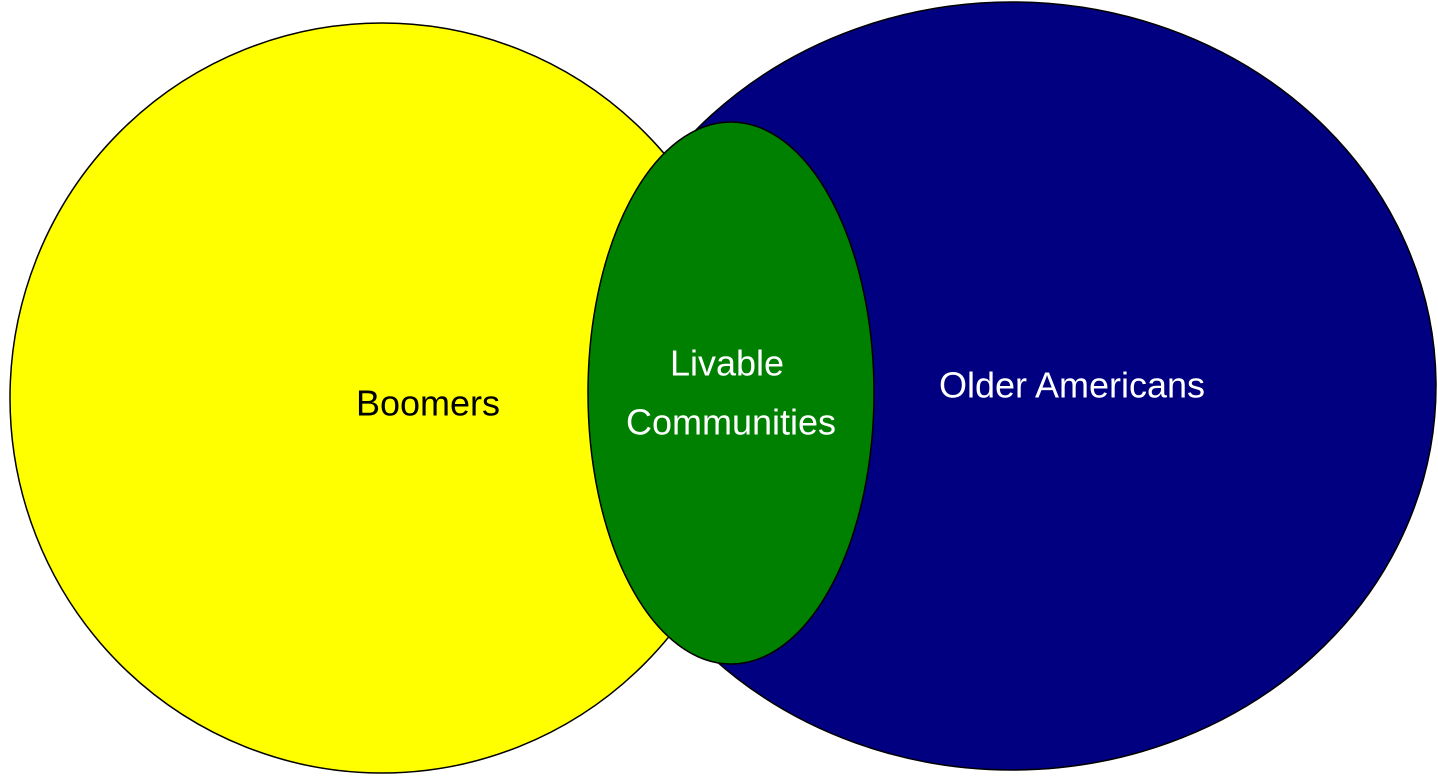 This screenshot has height=776, width=1438. What do you see at coordinates (428, 403) in the screenshot?
I see `boomers-label: Boomers` at bounding box center [428, 403].